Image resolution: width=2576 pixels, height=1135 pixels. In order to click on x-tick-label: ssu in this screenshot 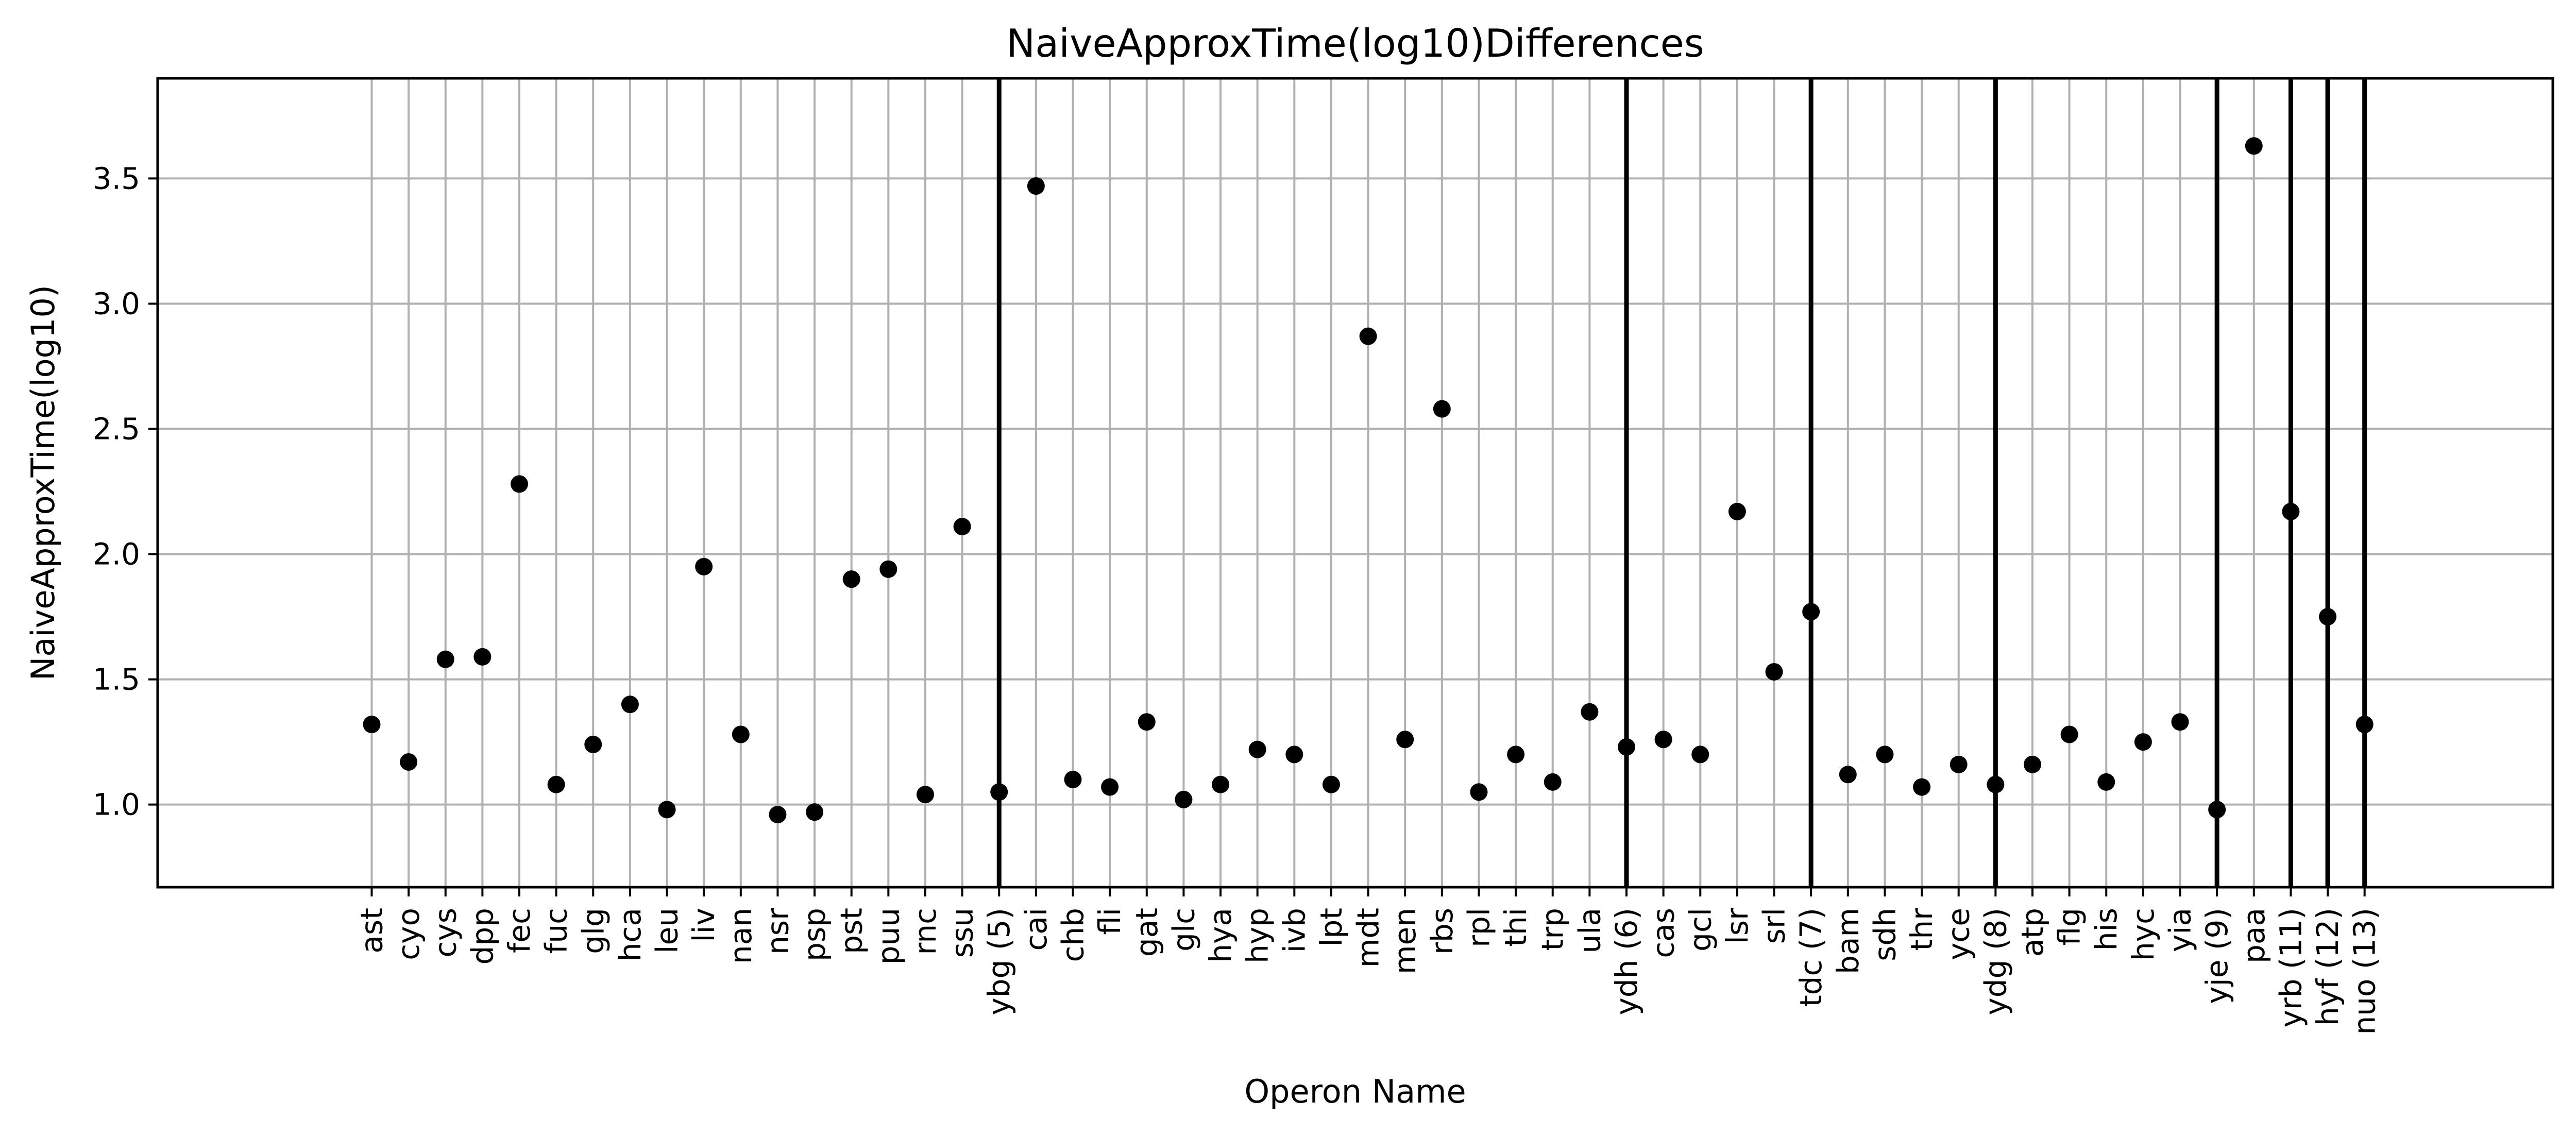, I will do `click(962, 933)`.